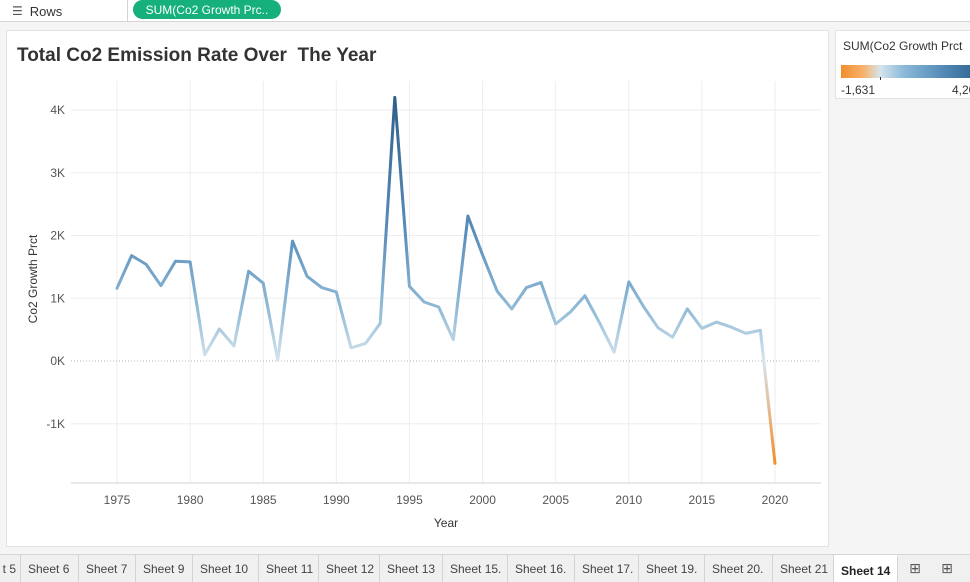 Image resolution: width=970 pixels, height=582 pixels. I want to click on x-tick-label: 2015, so click(702, 500).